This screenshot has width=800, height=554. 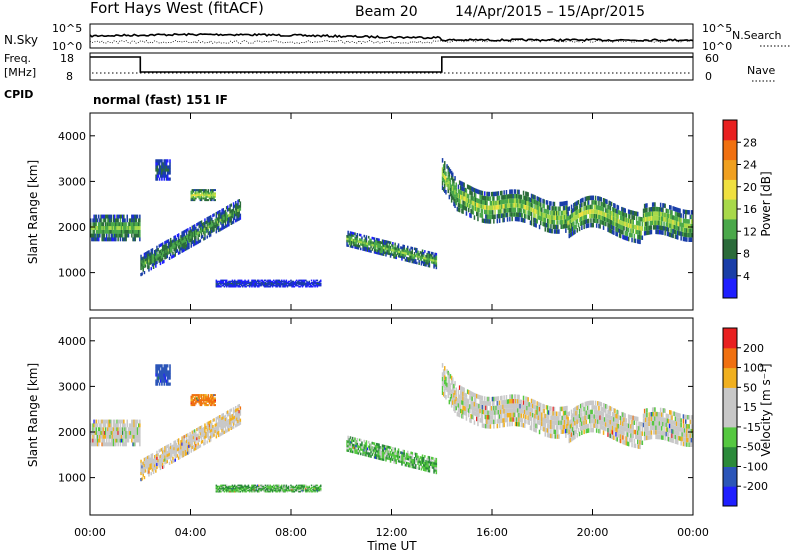 I want to click on freq-label: Freq., so click(x=17, y=58).